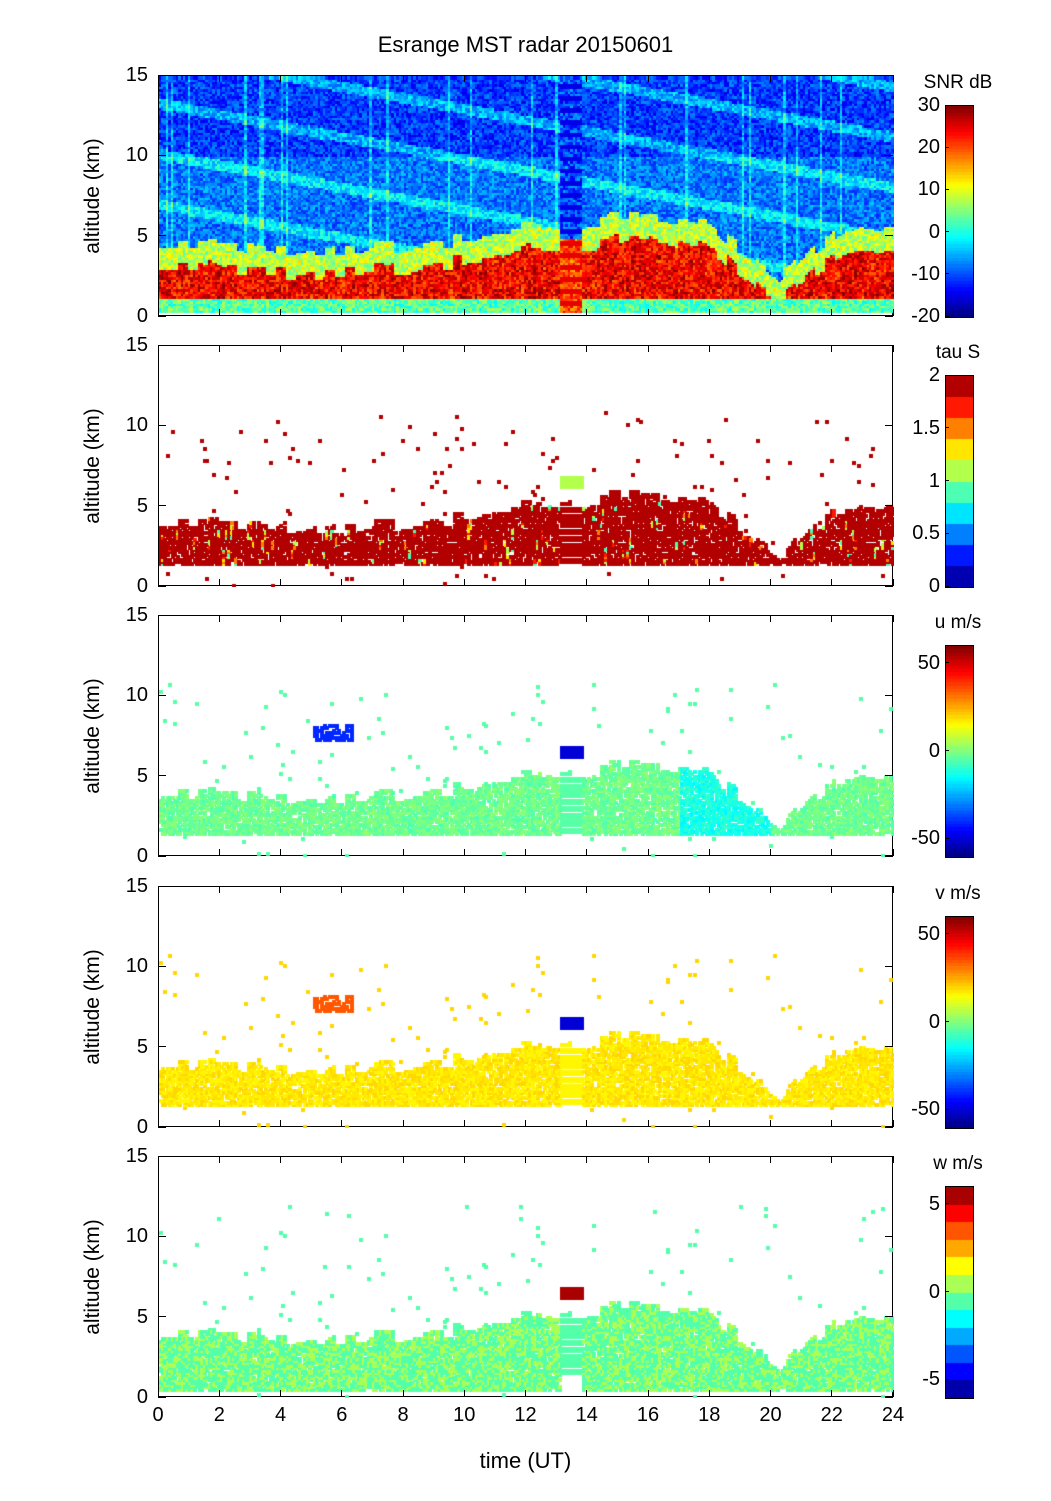 This screenshot has width=1051, height=1501. I want to click on colorbar-u, so click(959, 751).